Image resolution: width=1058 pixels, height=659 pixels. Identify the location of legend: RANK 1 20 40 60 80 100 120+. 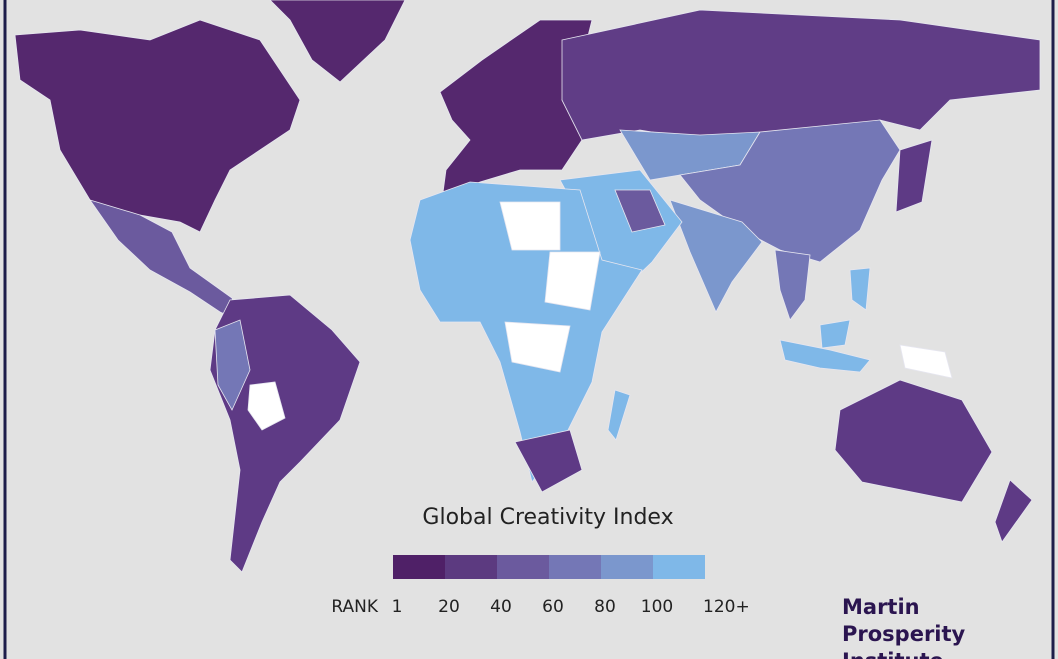
(540, 586).